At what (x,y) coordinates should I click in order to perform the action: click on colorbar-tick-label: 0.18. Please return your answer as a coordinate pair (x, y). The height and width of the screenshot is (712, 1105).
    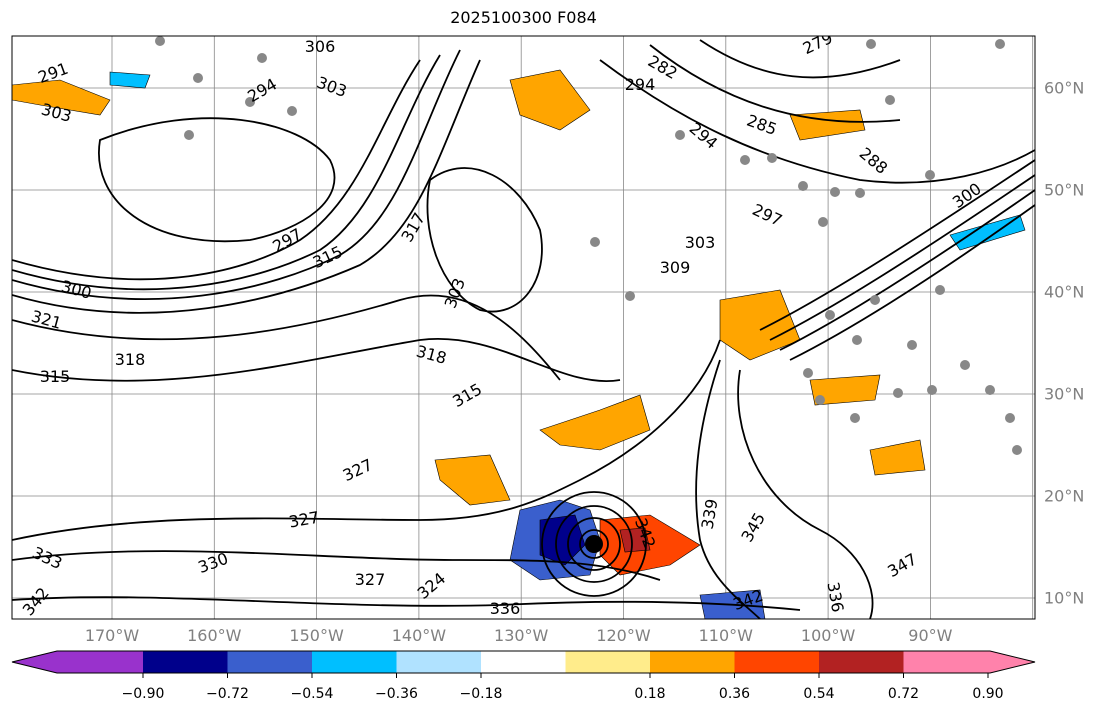
    Looking at the image, I should click on (650, 694).